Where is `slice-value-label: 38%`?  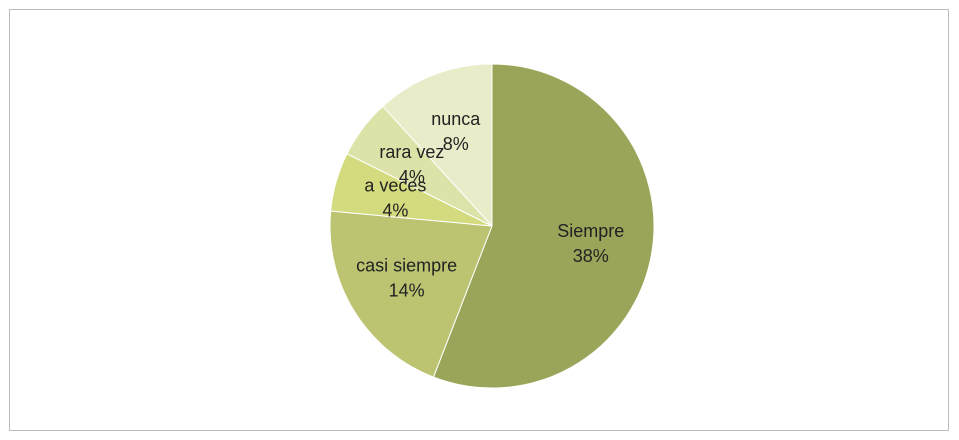
slice-value-label: 38% is located at coordinates (591, 256).